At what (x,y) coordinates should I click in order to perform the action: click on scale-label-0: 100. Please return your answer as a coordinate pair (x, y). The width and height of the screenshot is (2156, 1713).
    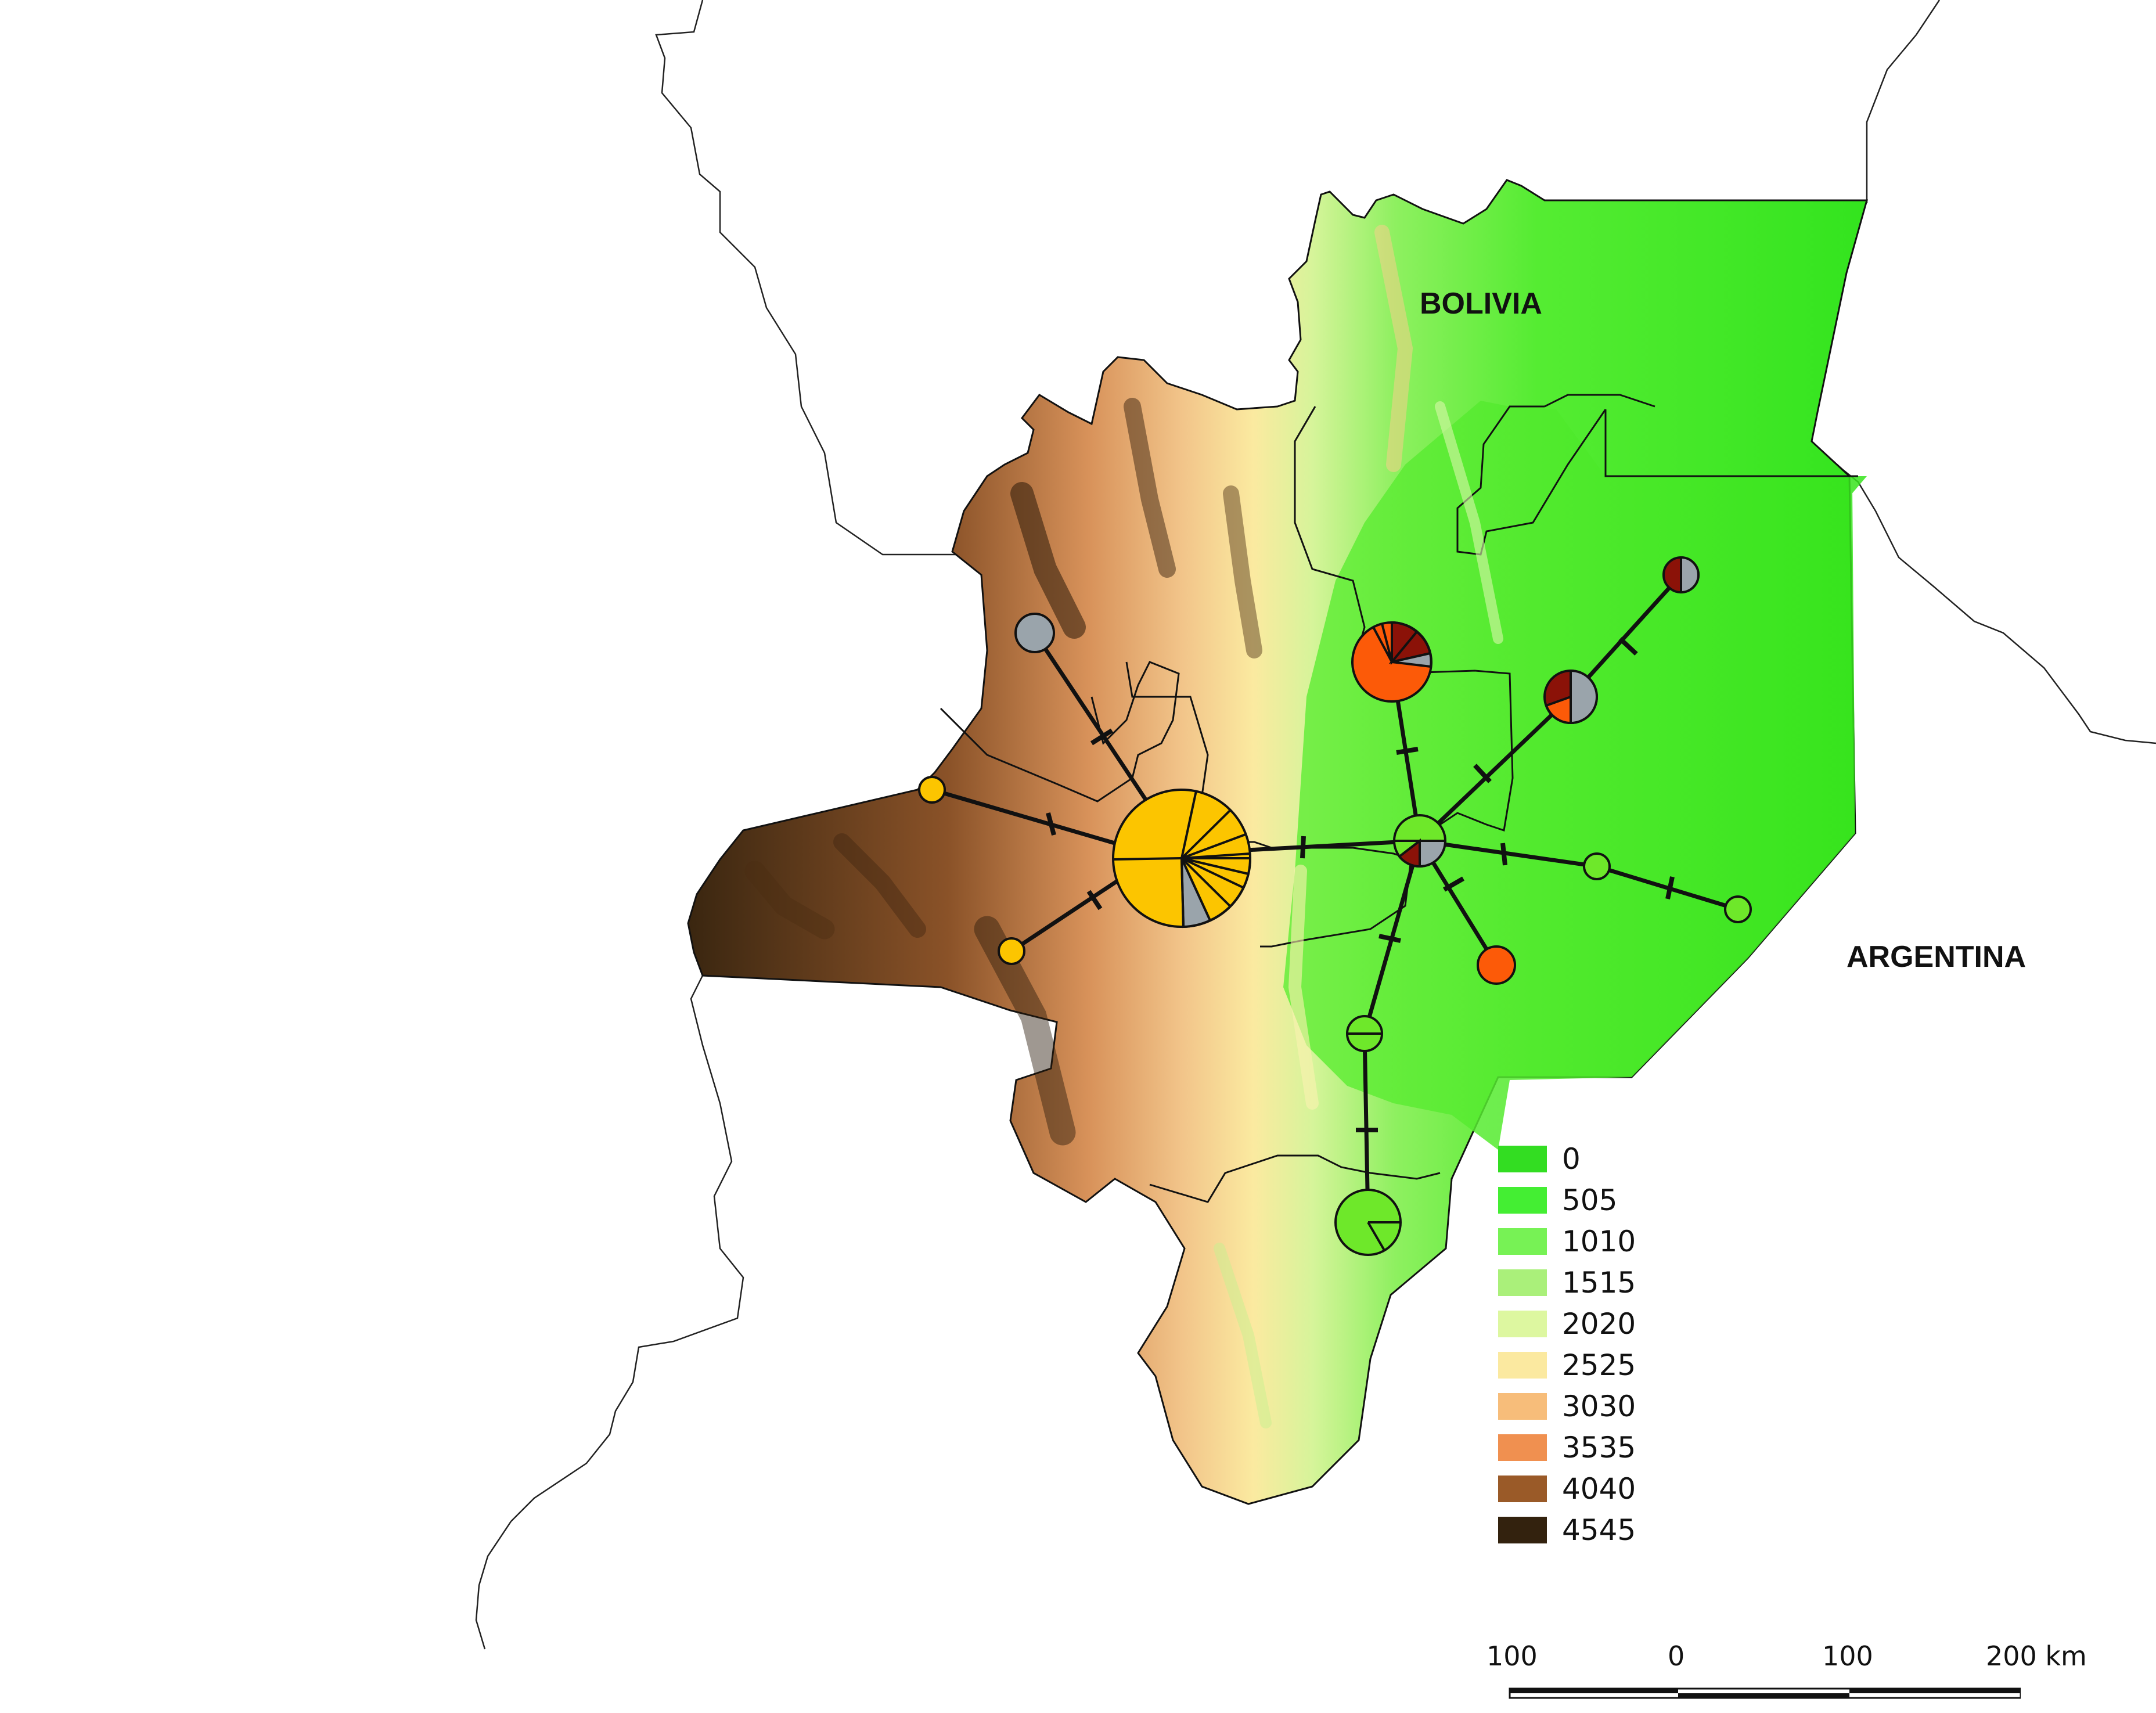
    Looking at the image, I should click on (1512, 1656).